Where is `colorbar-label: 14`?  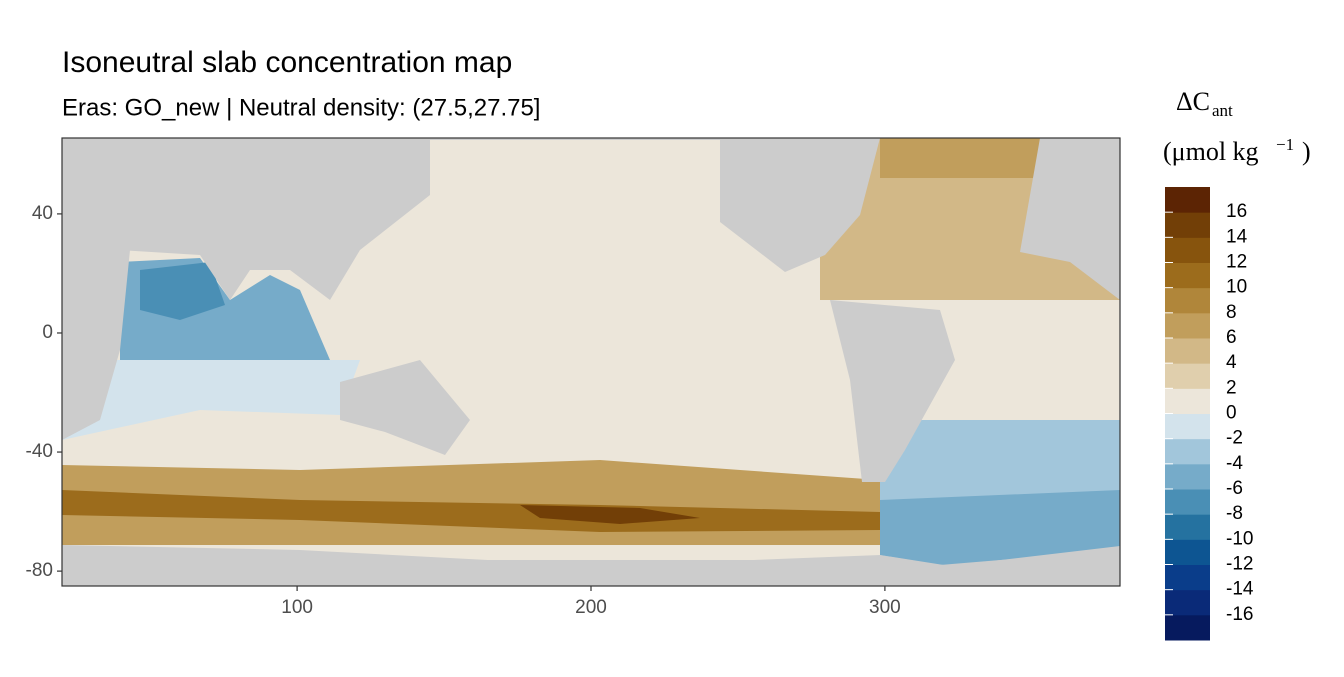
colorbar-label: 14 is located at coordinates (1237, 236).